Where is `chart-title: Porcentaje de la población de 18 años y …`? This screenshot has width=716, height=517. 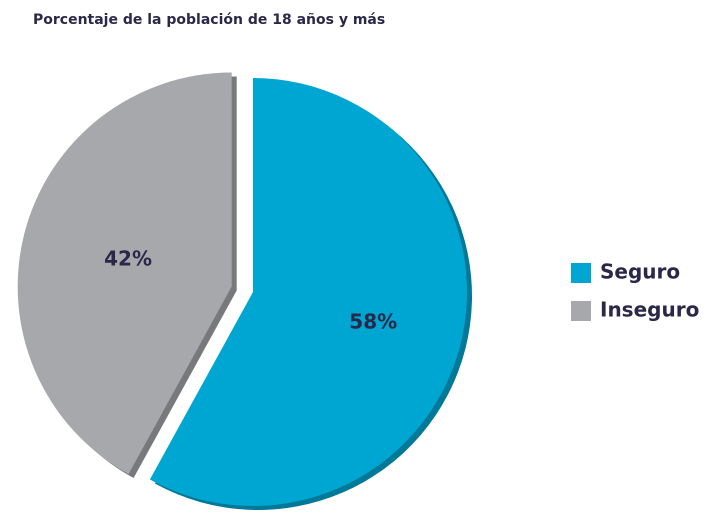
chart-title: Porcentaje de la población de 18 años y … is located at coordinates (209, 20).